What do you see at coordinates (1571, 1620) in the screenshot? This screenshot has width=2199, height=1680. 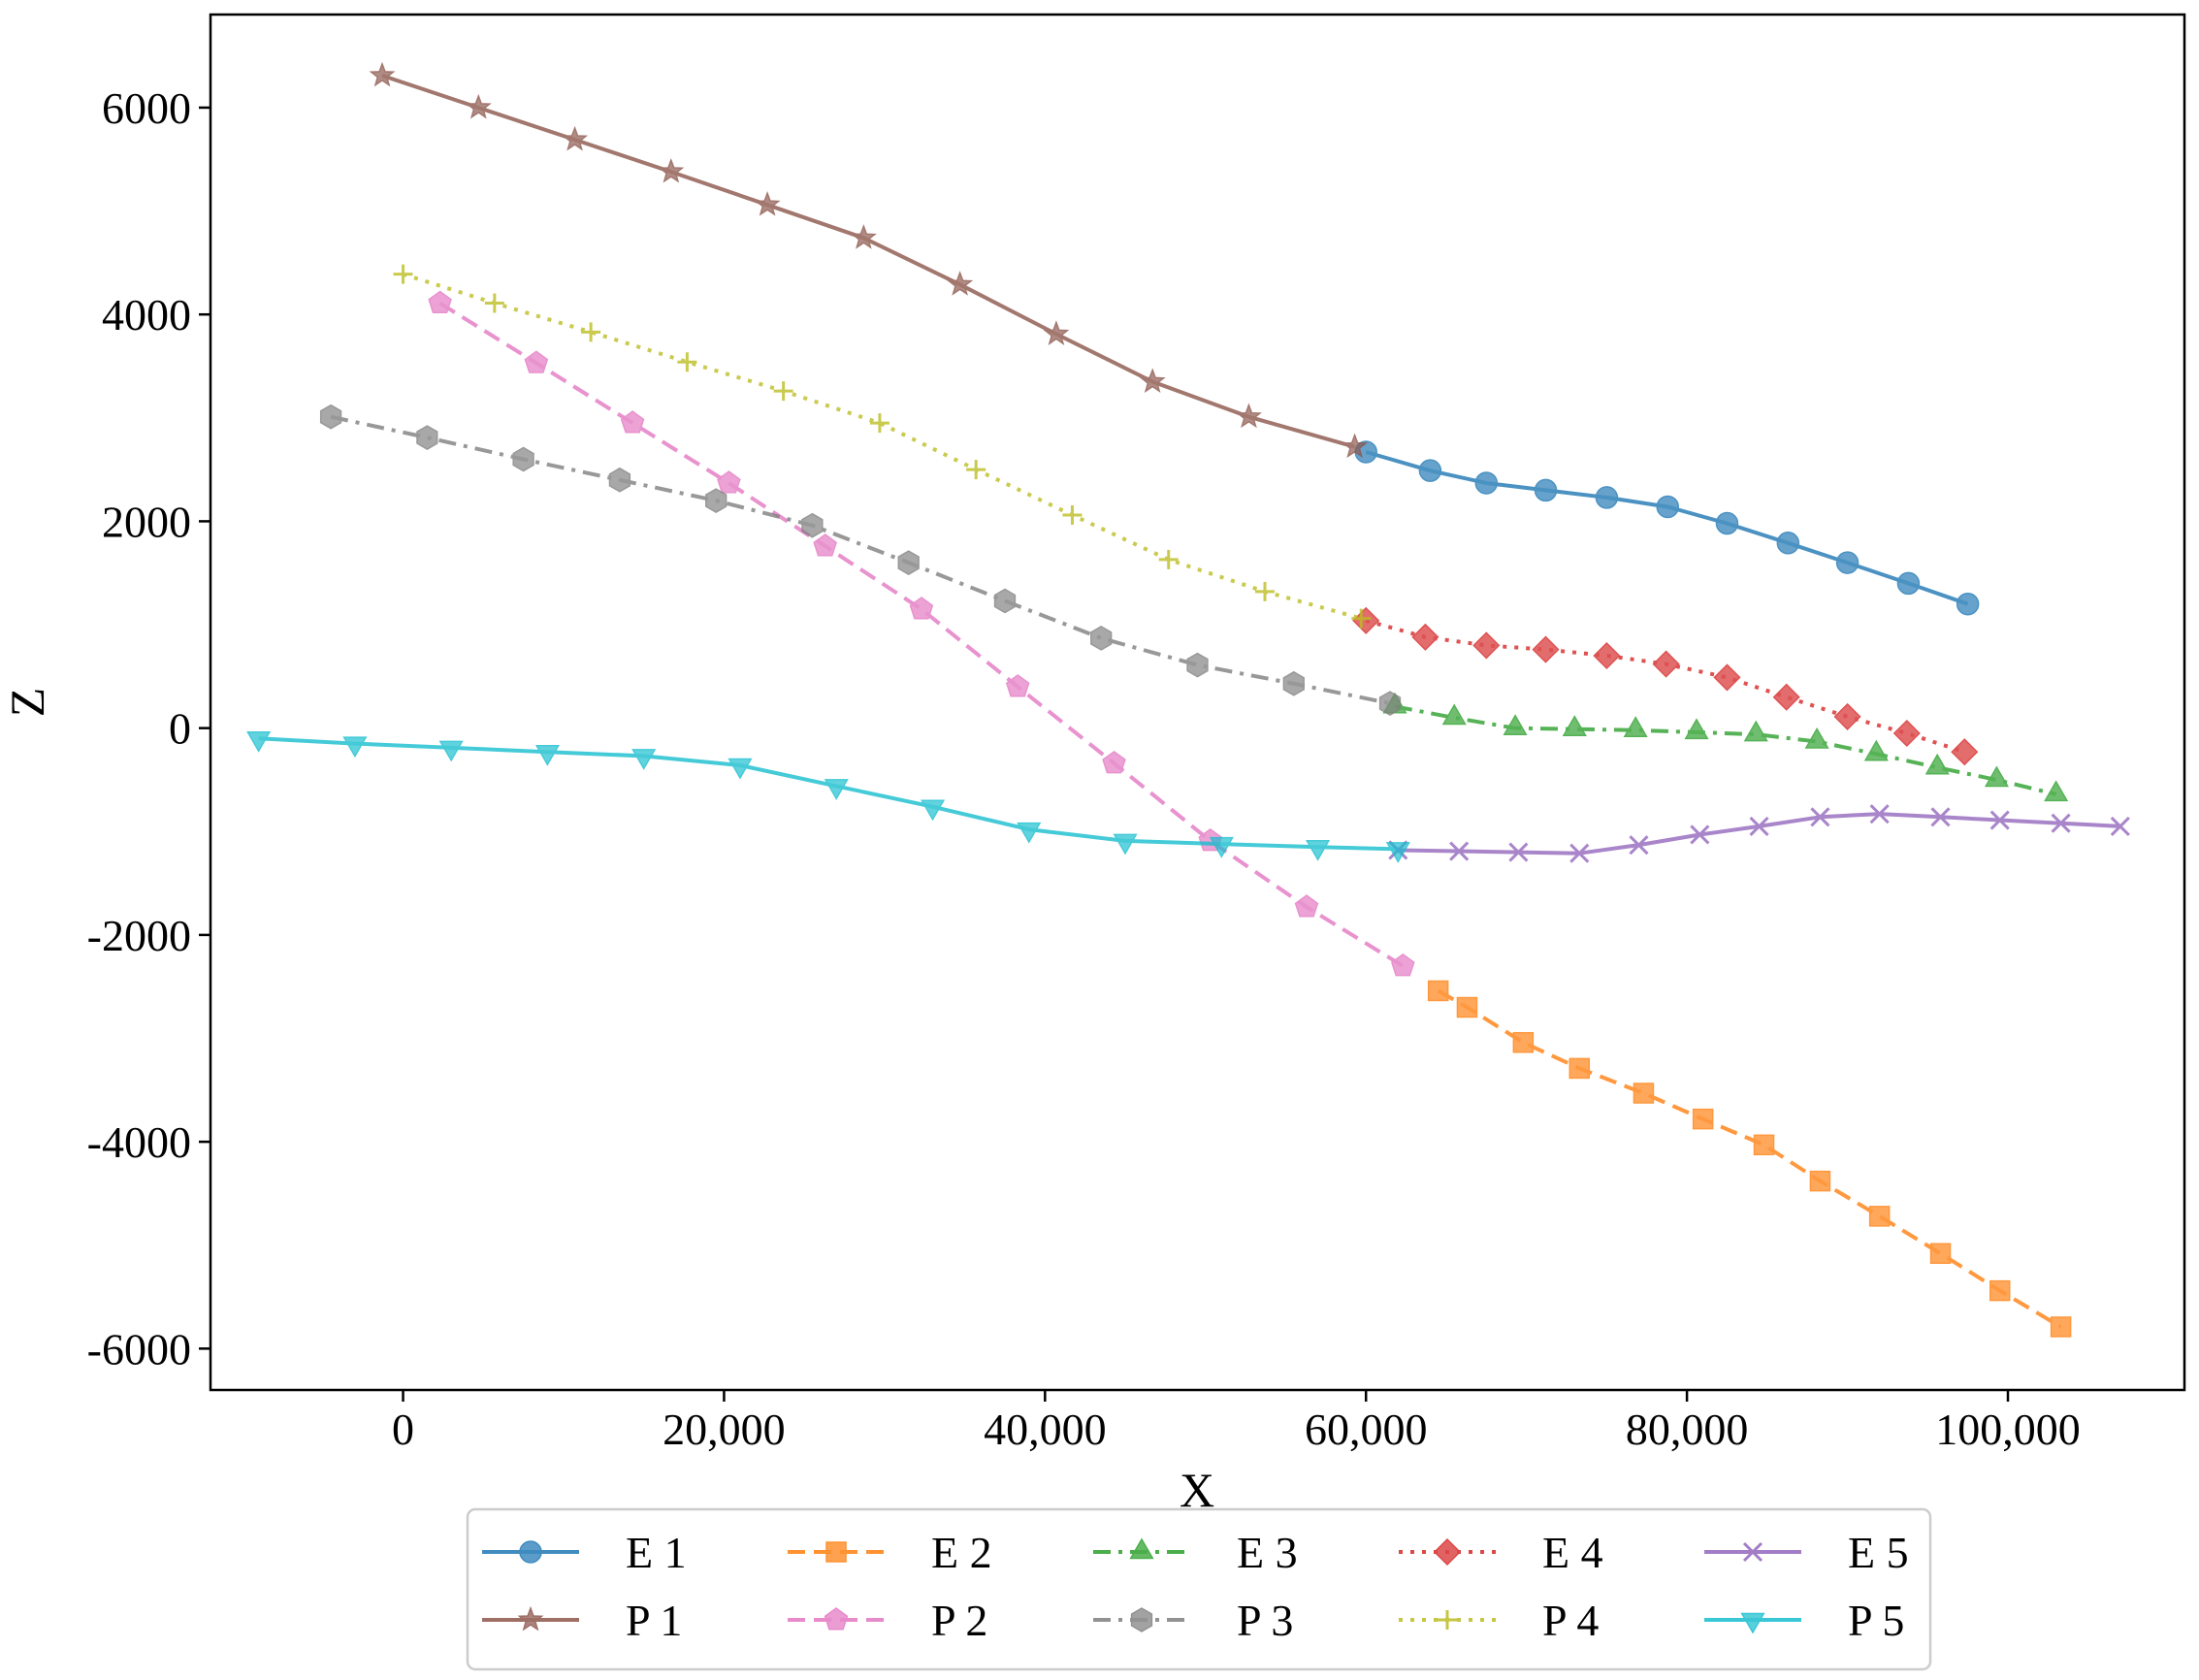 I see `legend-label: P 4` at bounding box center [1571, 1620].